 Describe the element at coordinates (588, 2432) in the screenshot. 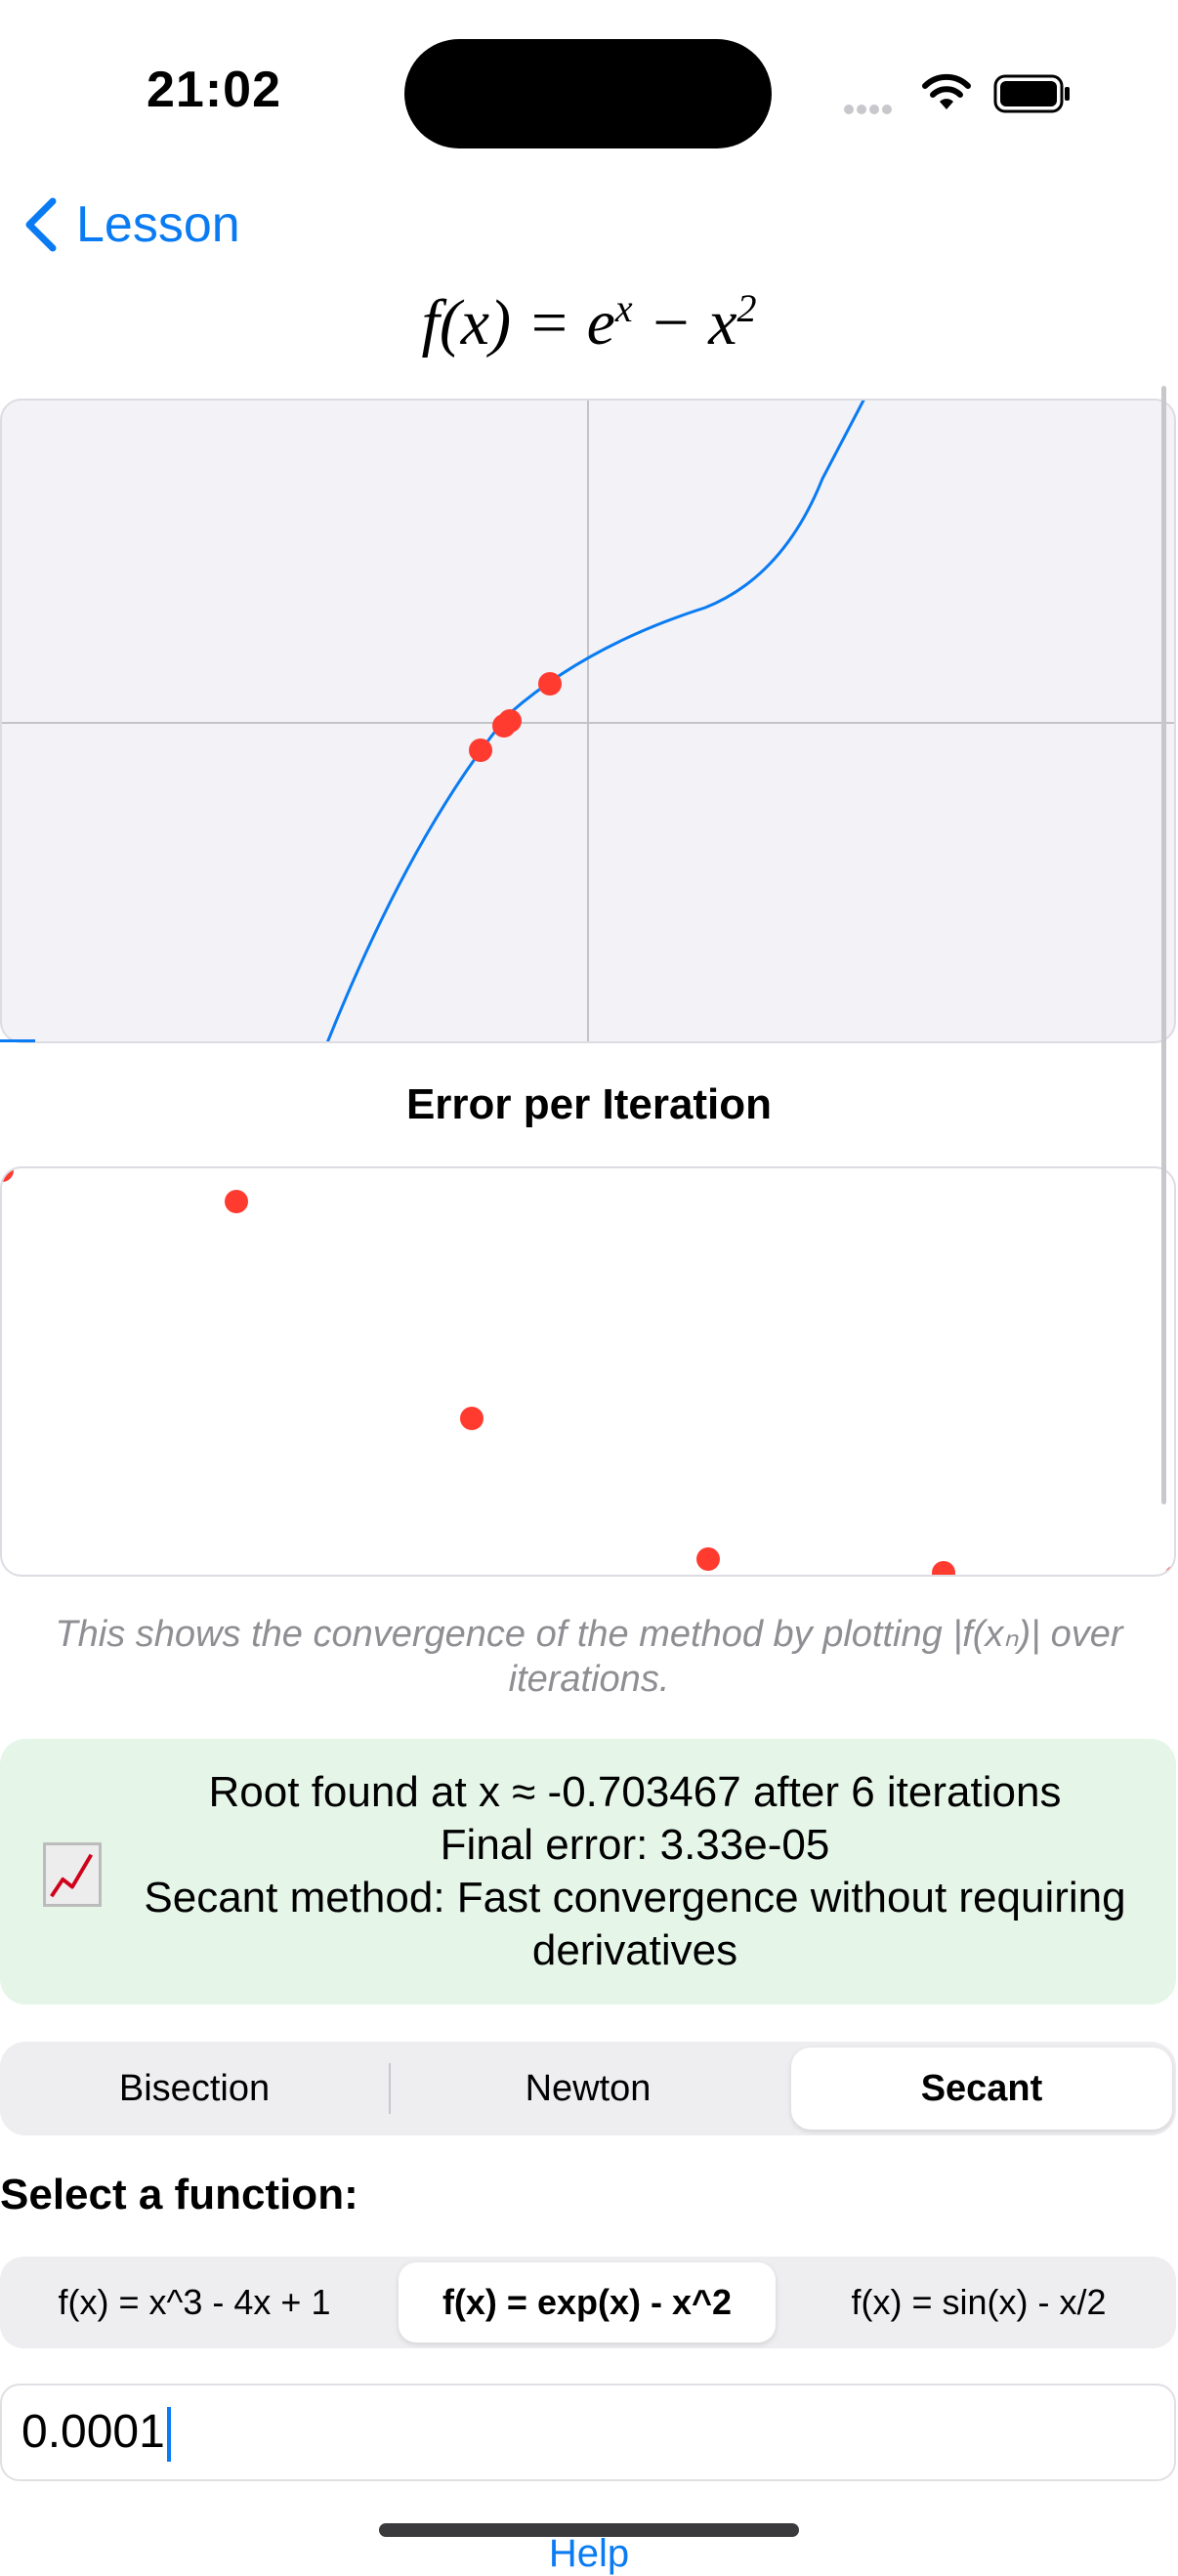

I see `tolerance-input: 0.0001` at that location.